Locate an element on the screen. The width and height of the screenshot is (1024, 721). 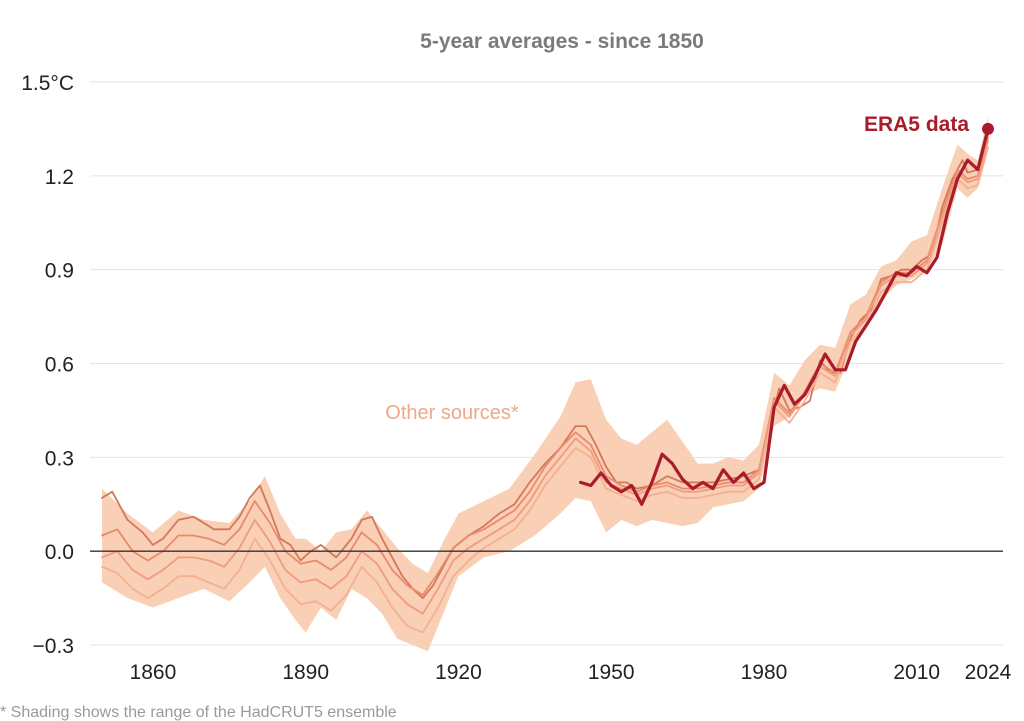
y-tick-label: 0.0 is located at coordinates (59, 552).